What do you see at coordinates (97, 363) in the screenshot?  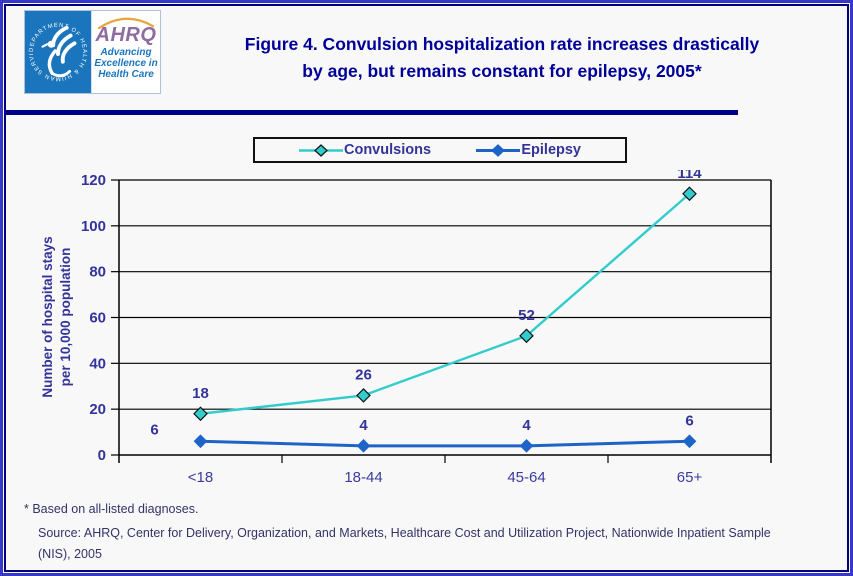 I see `y-tick-label: 40` at bounding box center [97, 363].